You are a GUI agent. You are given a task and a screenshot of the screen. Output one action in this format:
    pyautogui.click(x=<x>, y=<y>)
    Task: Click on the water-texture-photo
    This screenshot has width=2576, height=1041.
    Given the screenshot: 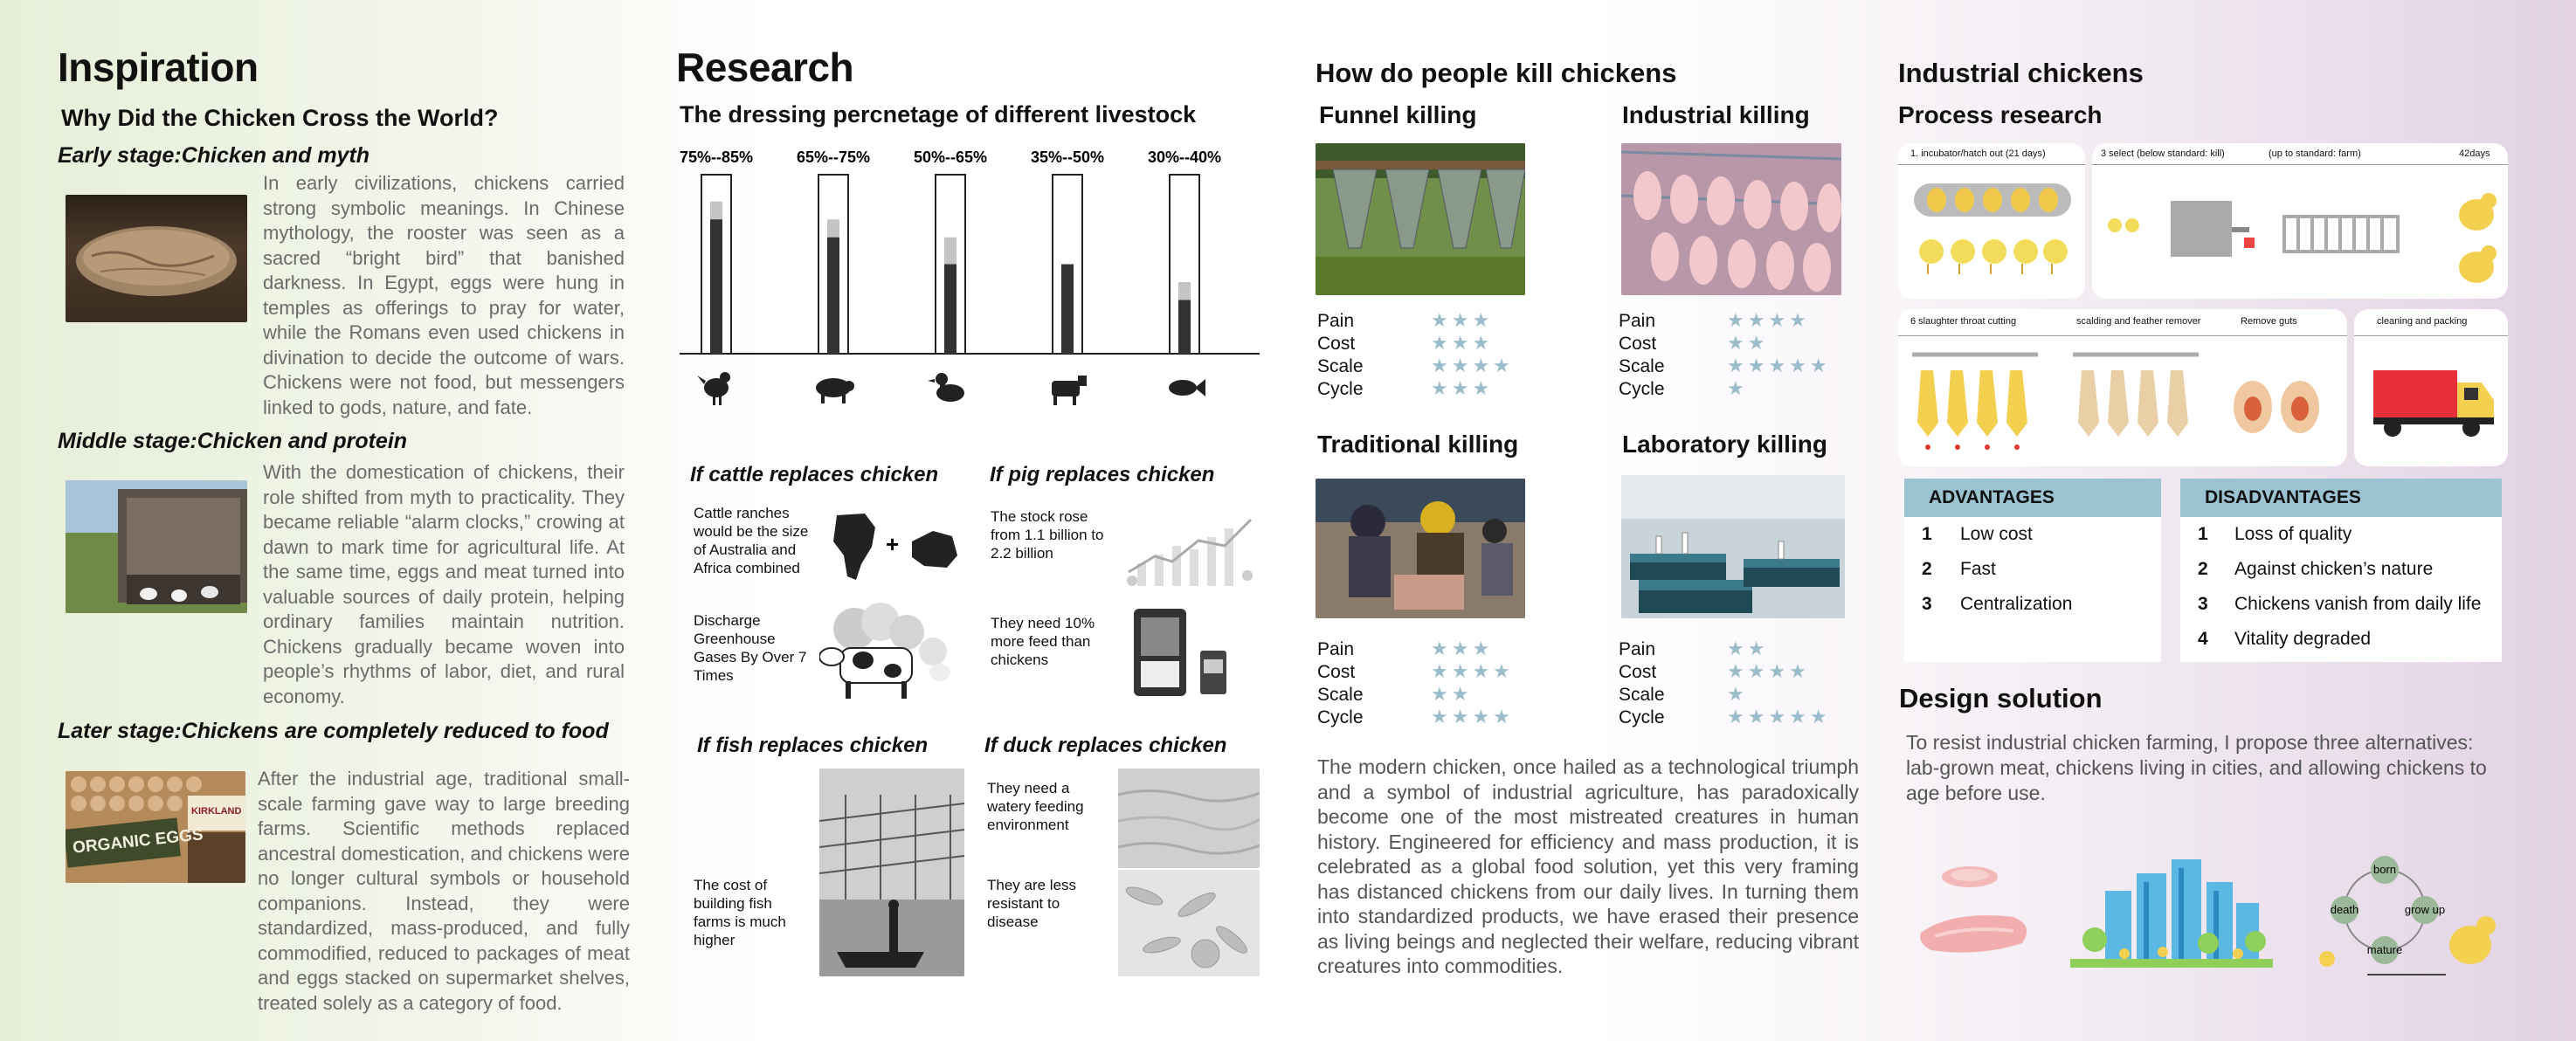 What is the action you would take?
    pyautogui.click(x=1189, y=818)
    